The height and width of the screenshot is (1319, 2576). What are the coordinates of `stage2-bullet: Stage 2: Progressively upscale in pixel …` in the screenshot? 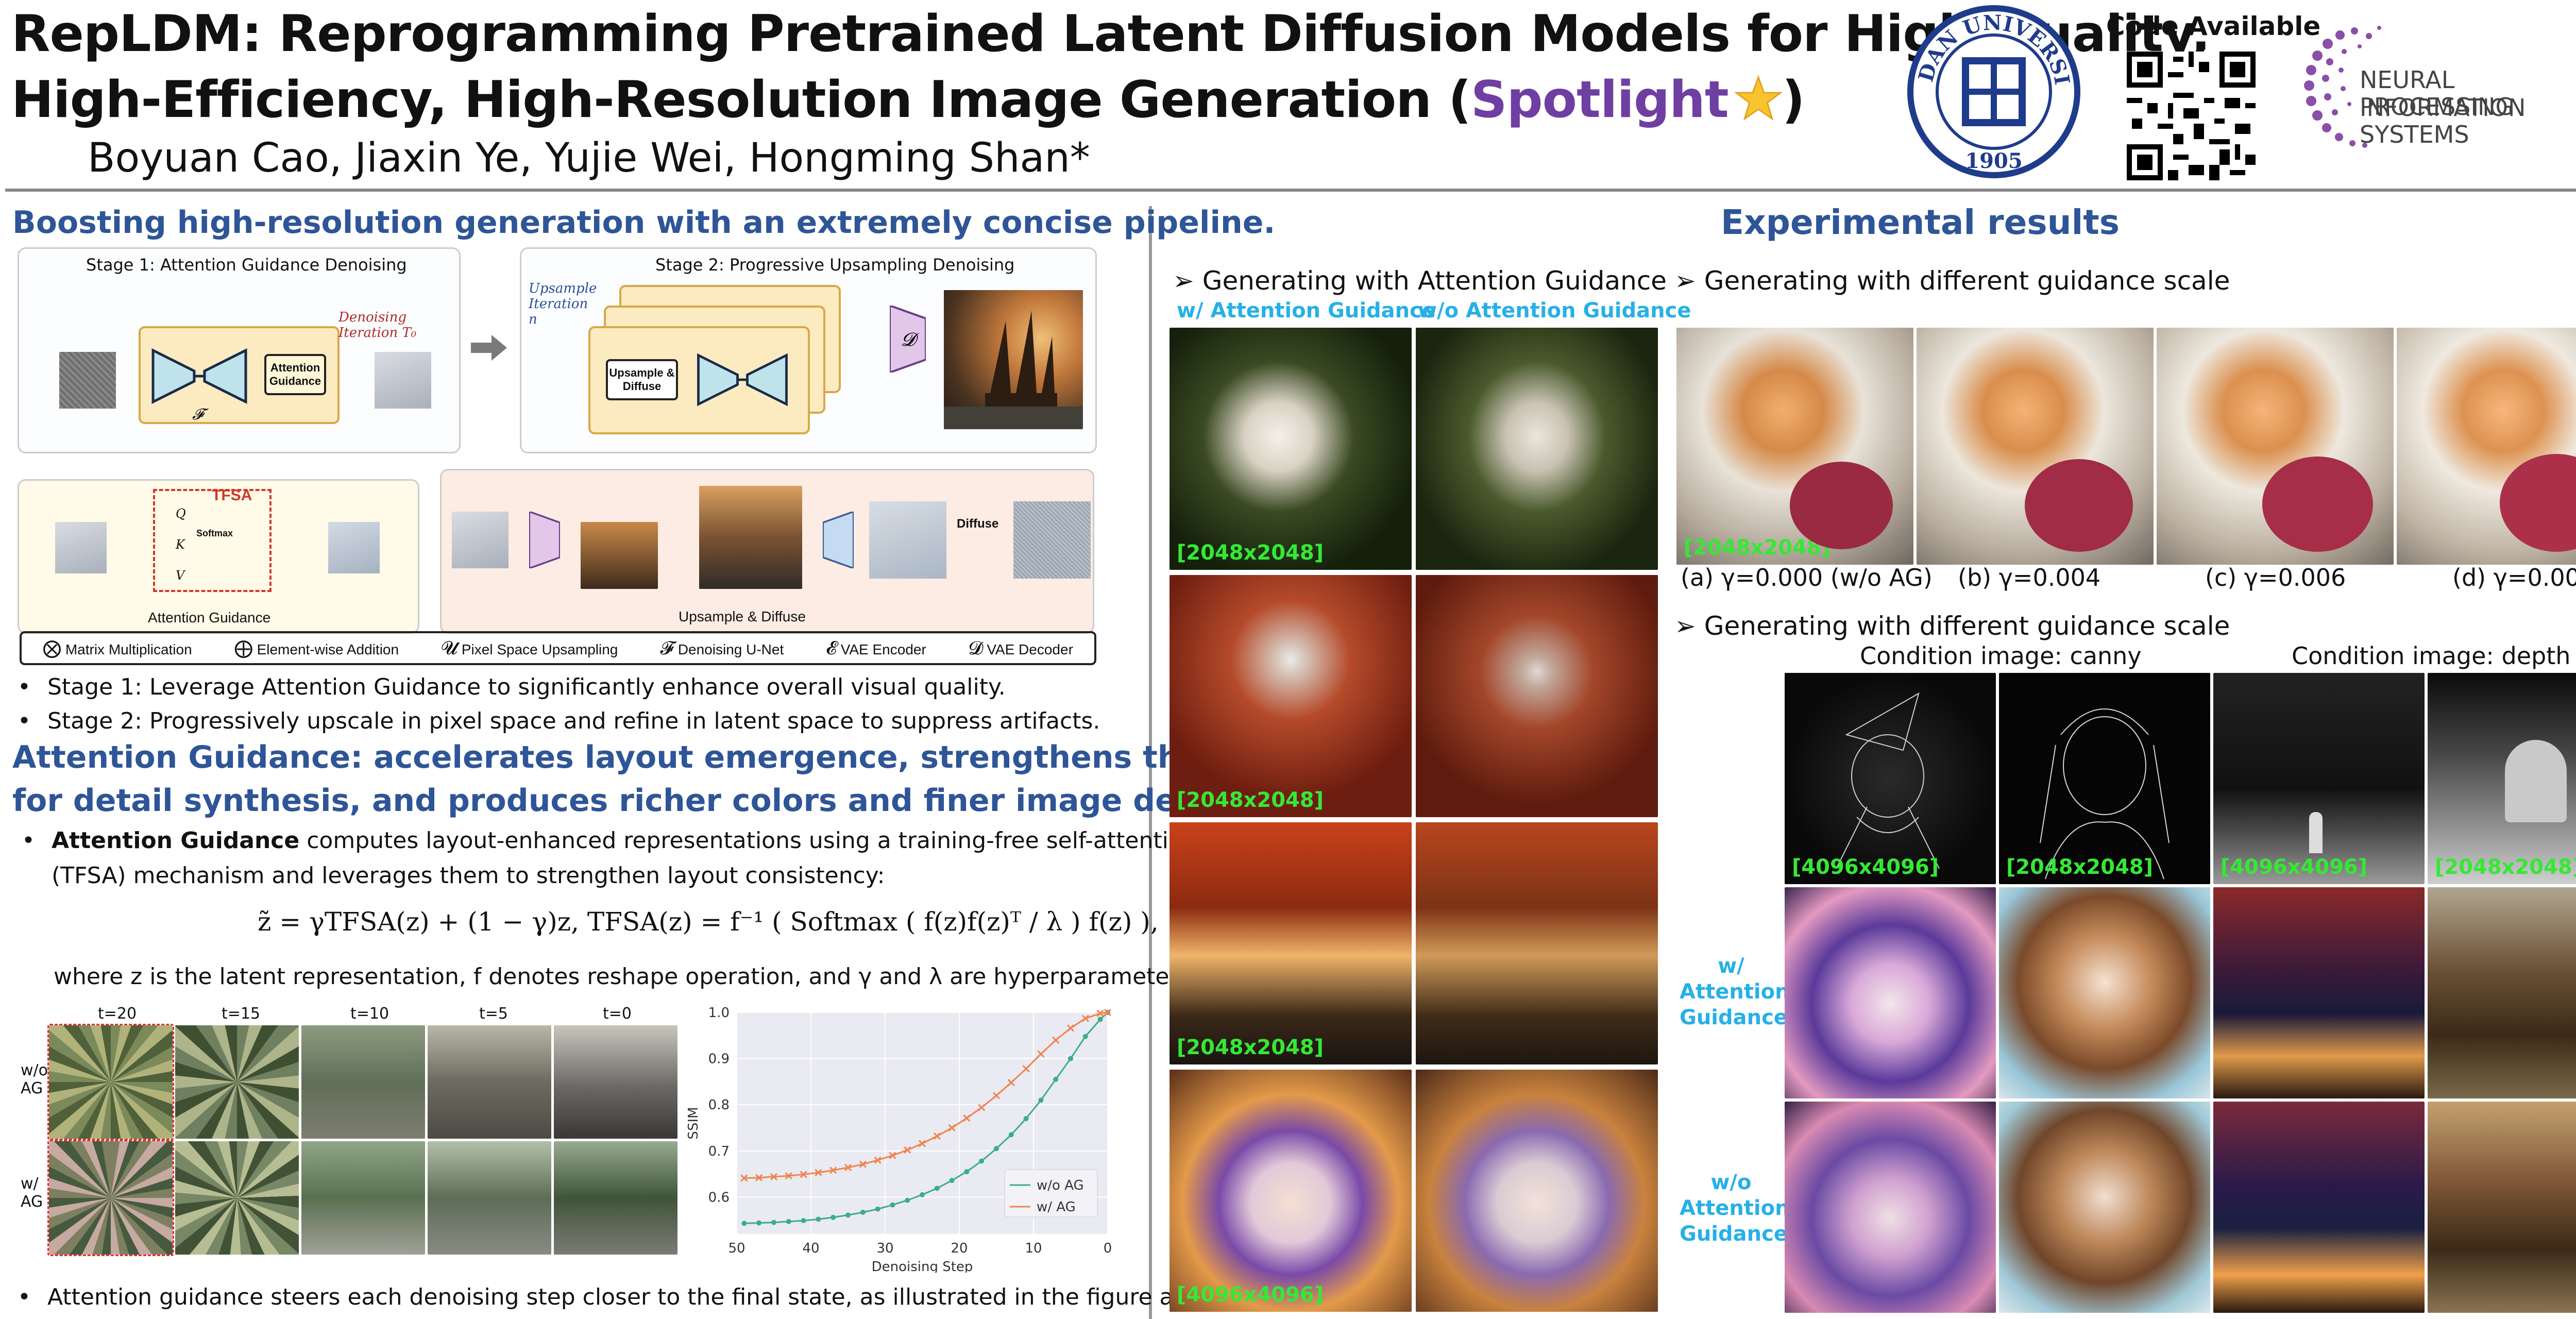 It's located at (559, 721).